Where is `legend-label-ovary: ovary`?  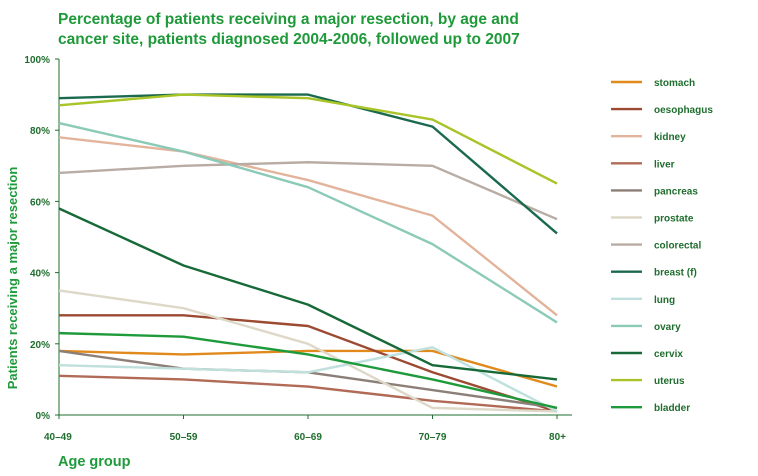
legend-label-ovary: ovary is located at coordinates (667, 327).